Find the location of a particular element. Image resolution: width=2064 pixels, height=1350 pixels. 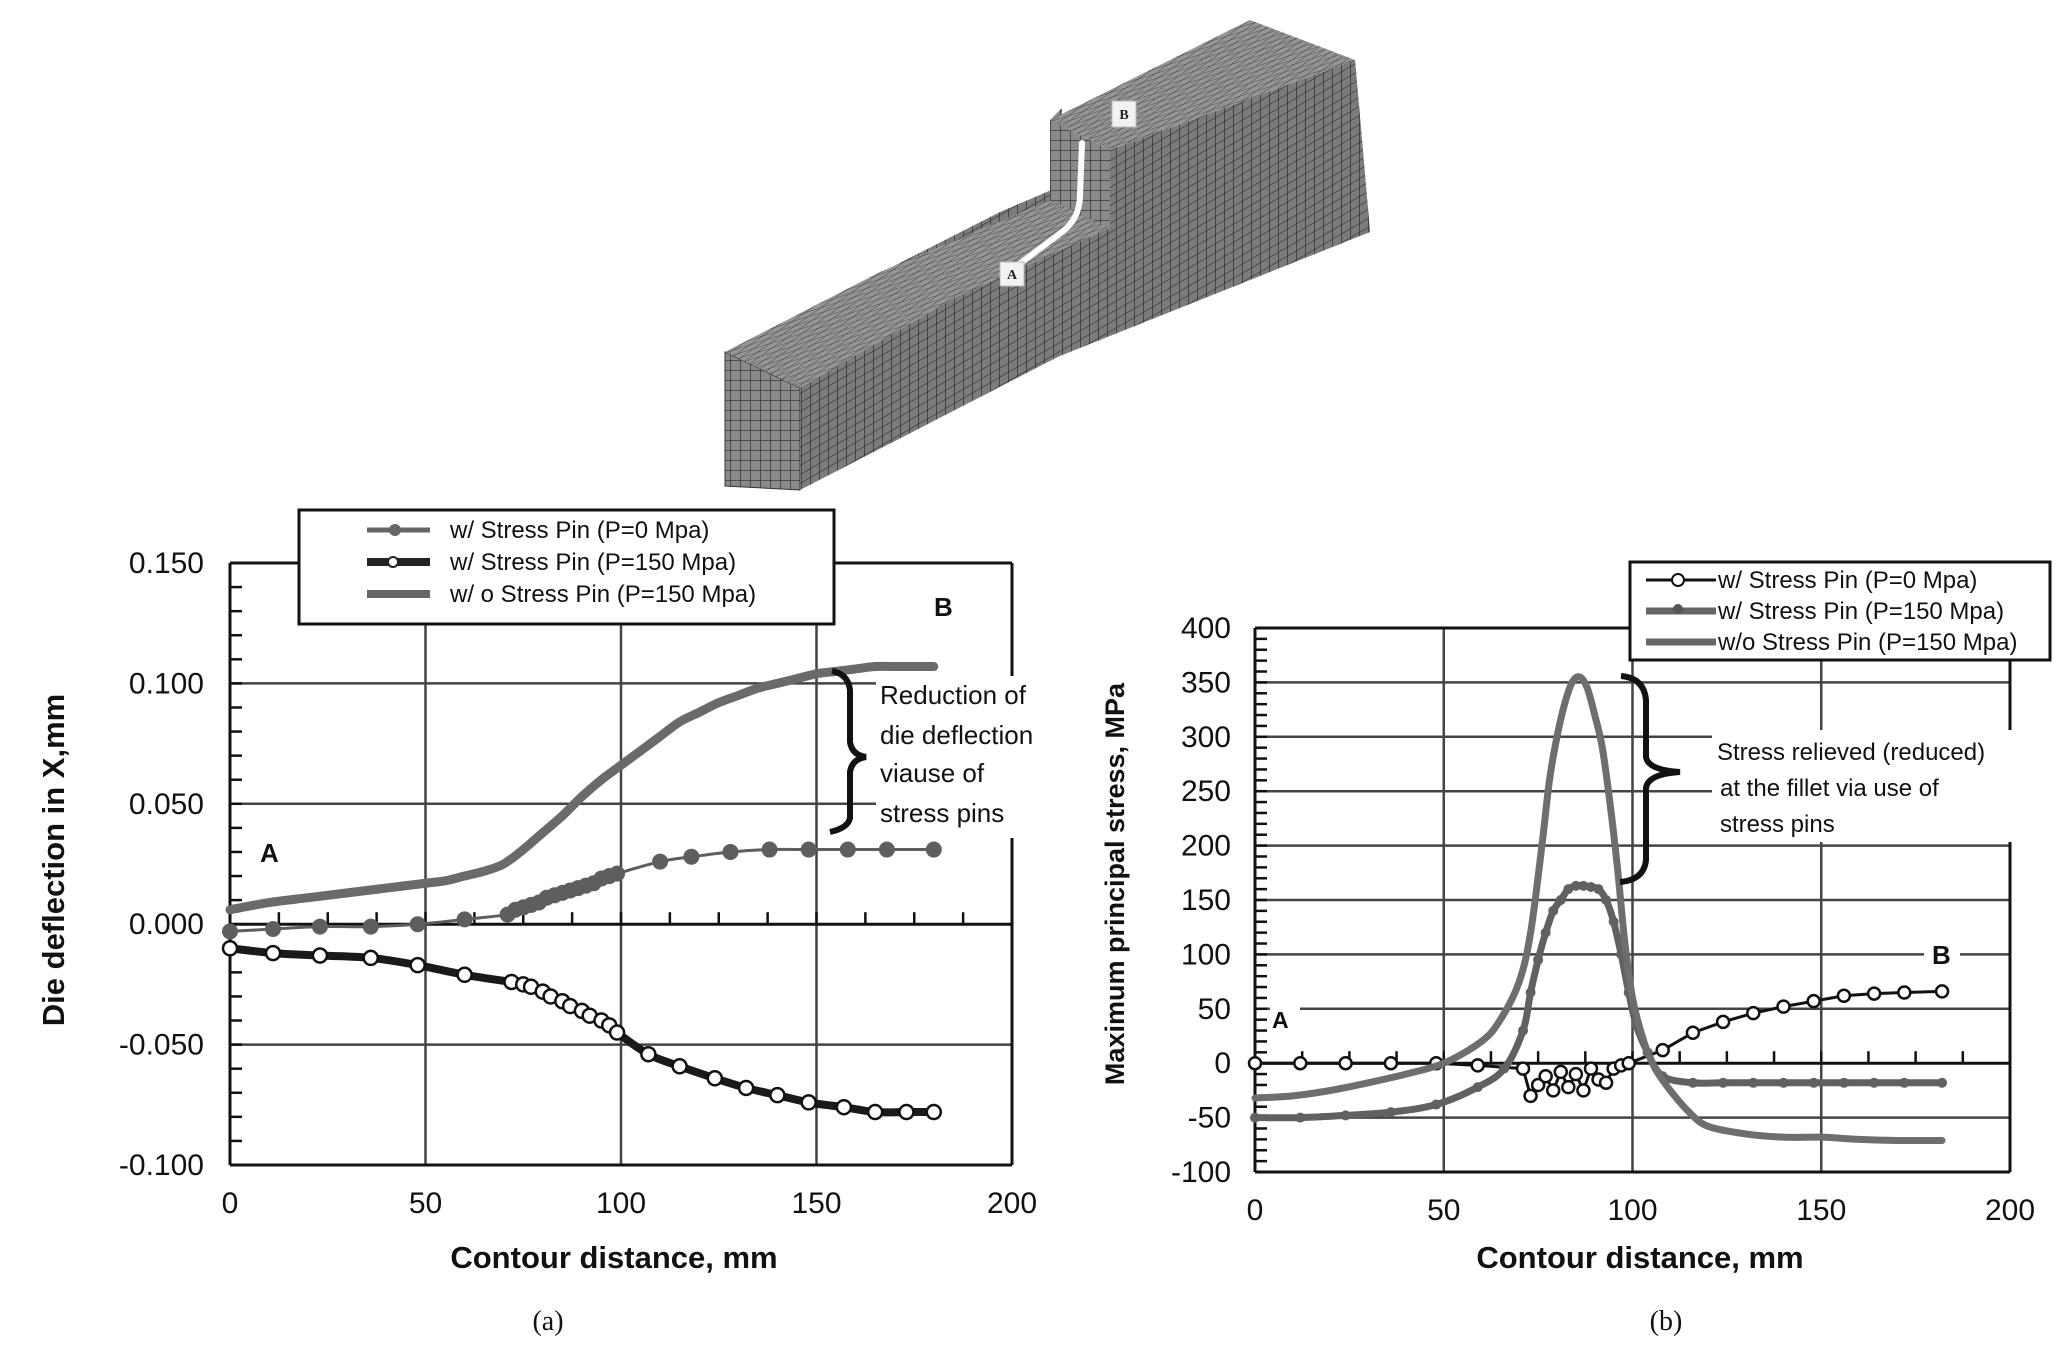

chart-a-series is located at coordinates (582, 891).